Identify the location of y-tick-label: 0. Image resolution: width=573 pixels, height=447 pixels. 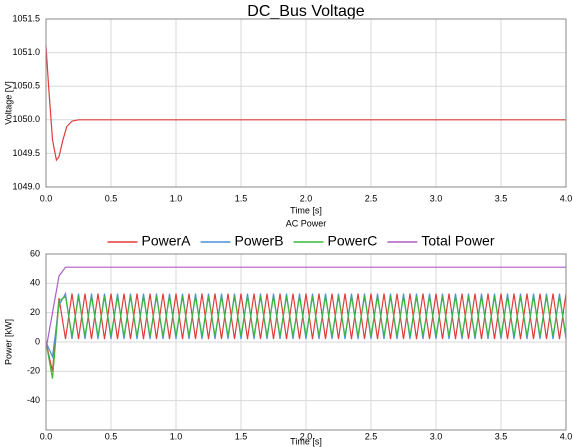
(37, 341).